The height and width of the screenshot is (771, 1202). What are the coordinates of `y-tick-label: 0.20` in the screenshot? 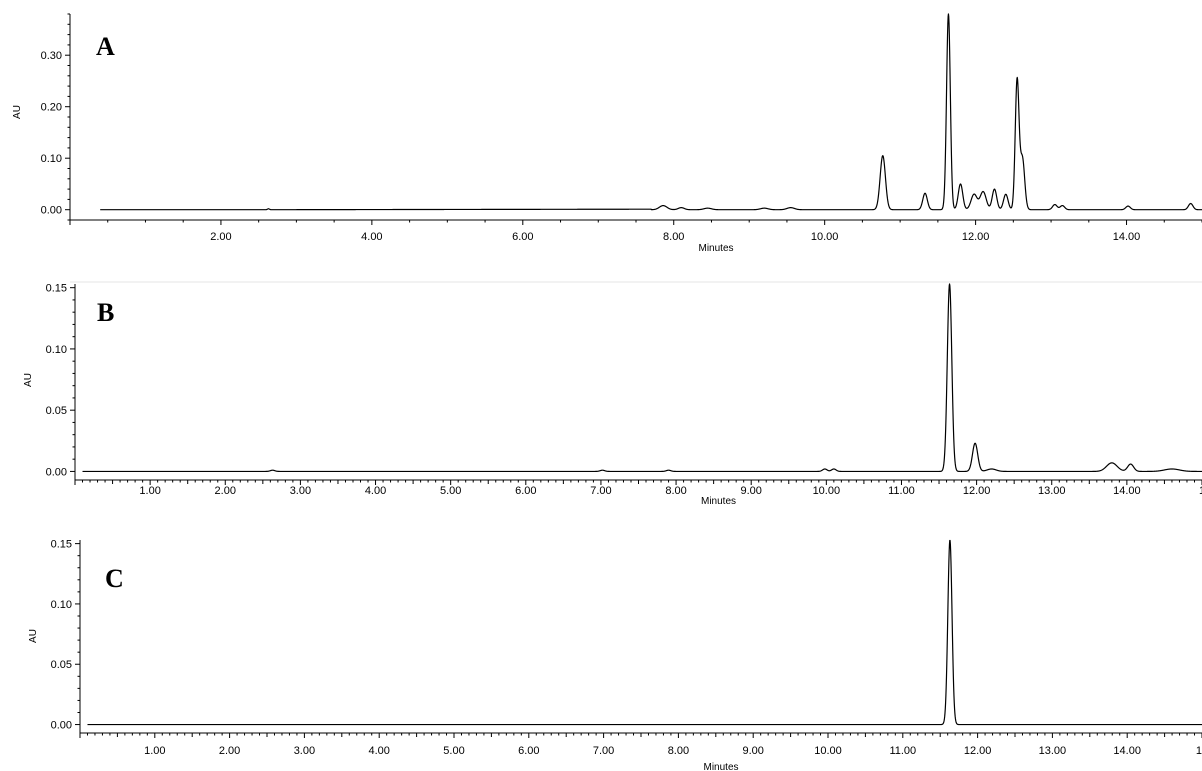 It's located at (51, 108).